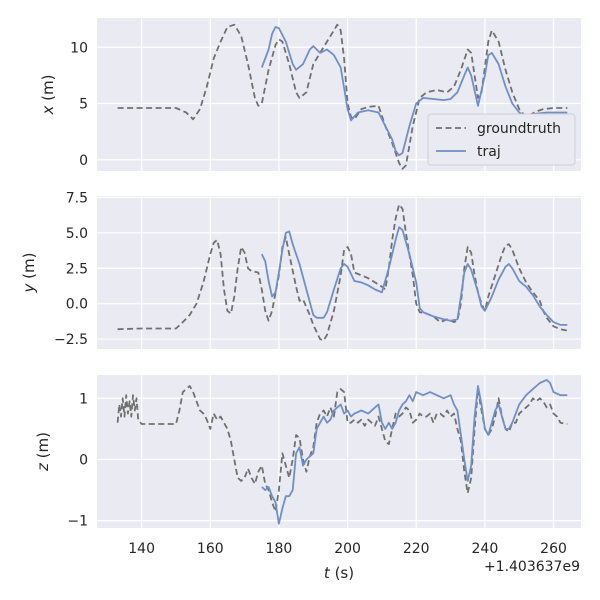 The width and height of the screenshot is (600, 600). What do you see at coordinates (77, 198) in the screenshot?
I see `panel-y-y-tick-label: 7.5` at bounding box center [77, 198].